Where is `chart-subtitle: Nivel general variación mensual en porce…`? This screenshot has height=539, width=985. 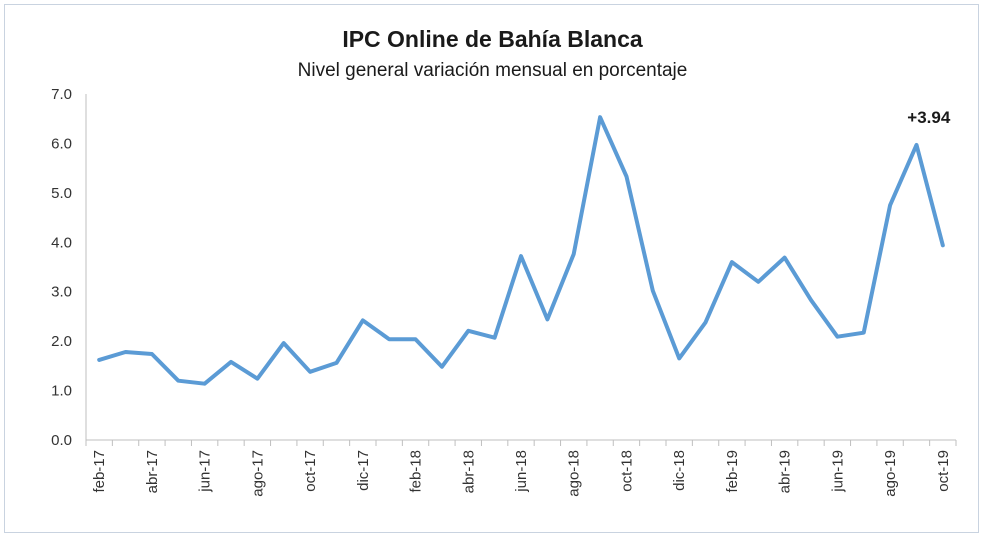
chart-subtitle: Nivel general variación mensual en porce… is located at coordinates (492, 70).